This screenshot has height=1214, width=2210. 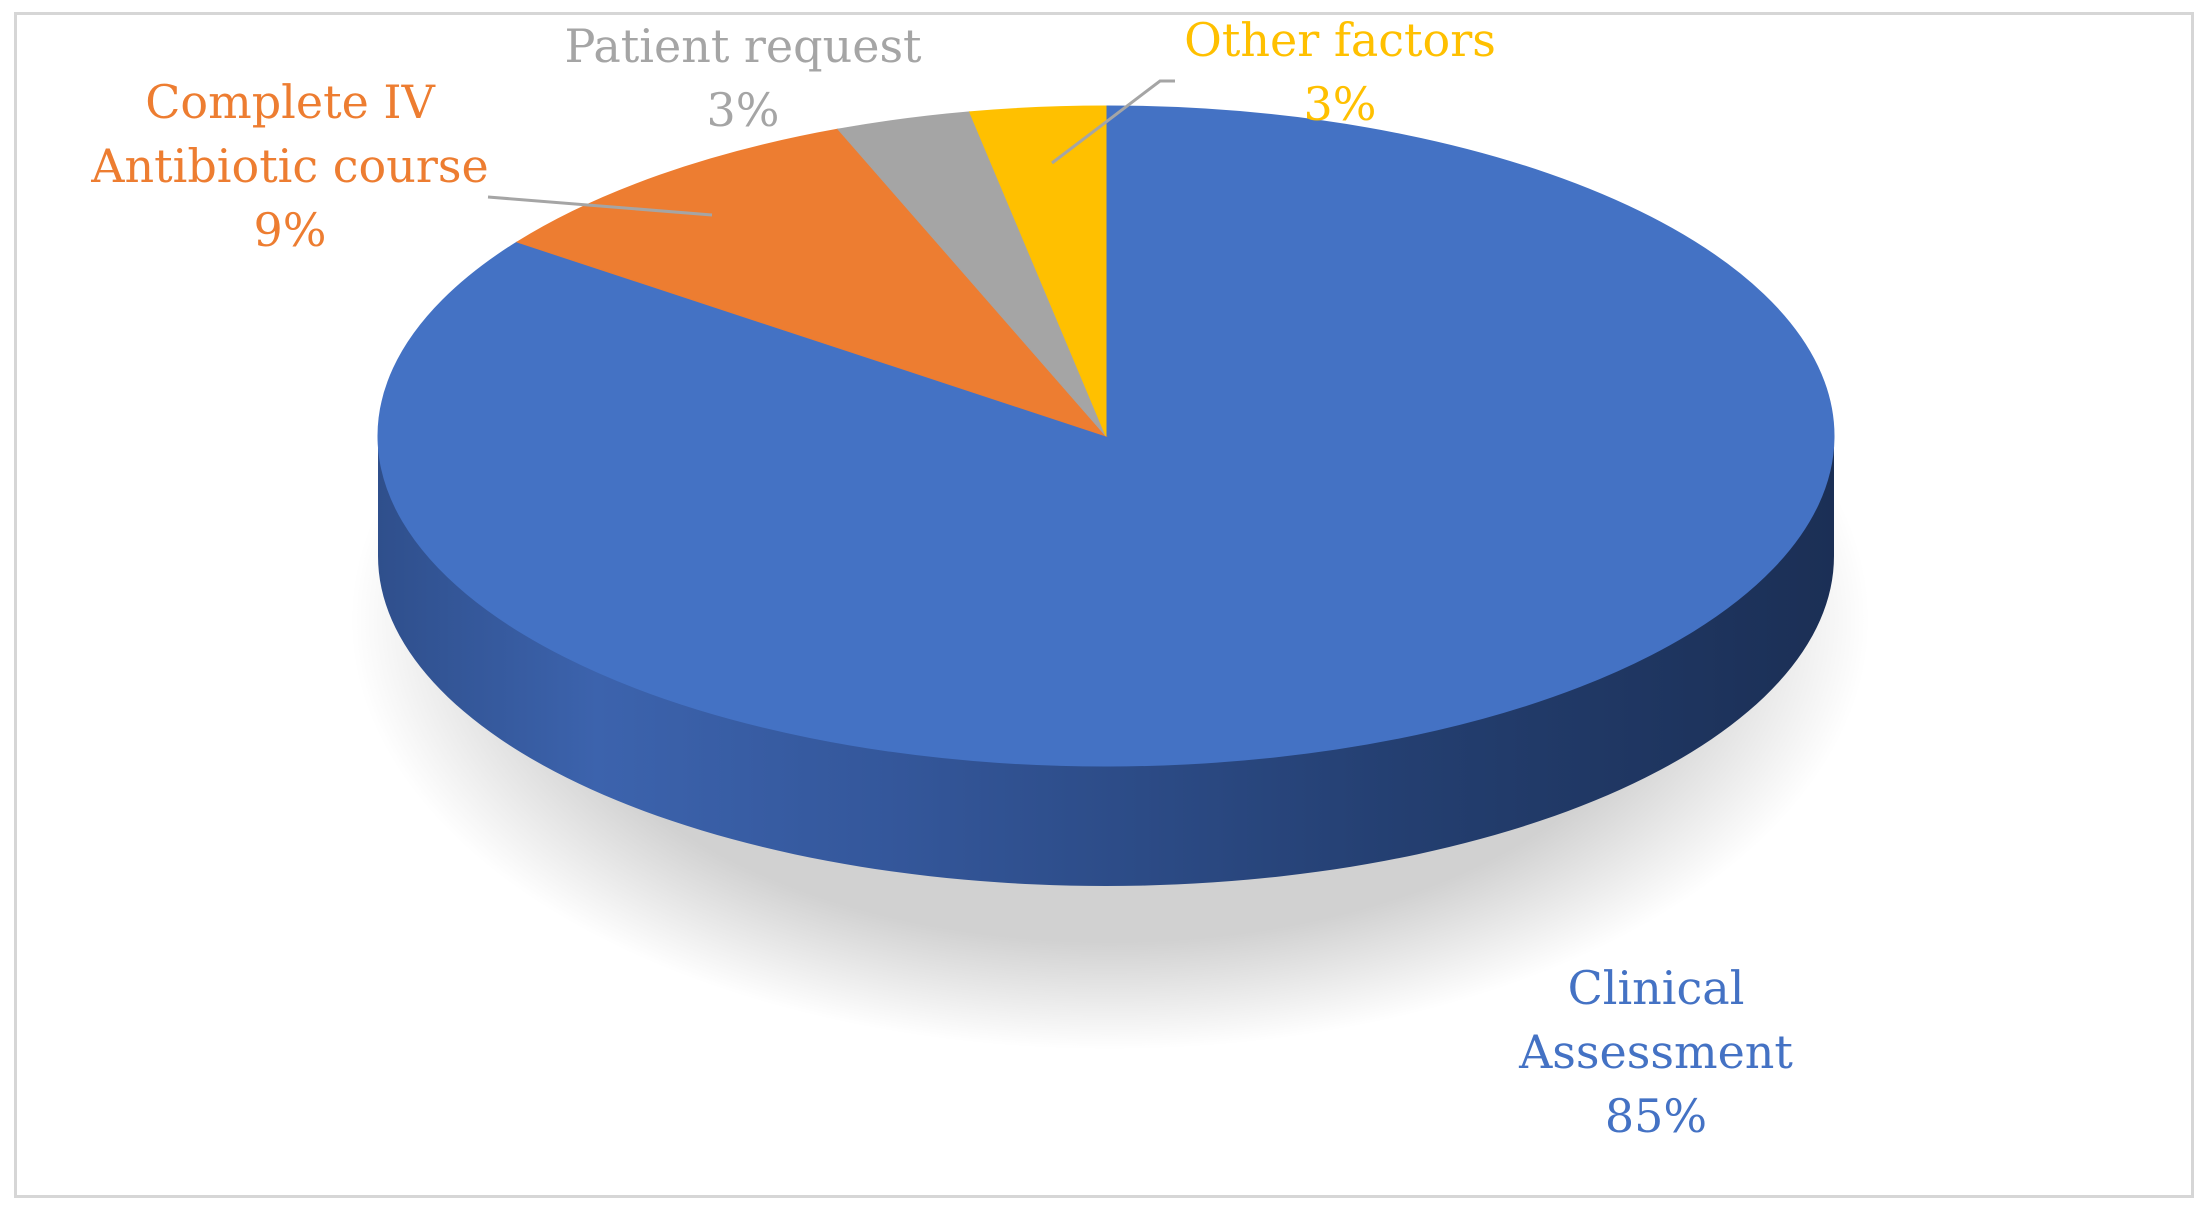 What do you see at coordinates (1037, 271) in the screenshot?
I see `pie-slice-other-factors` at bounding box center [1037, 271].